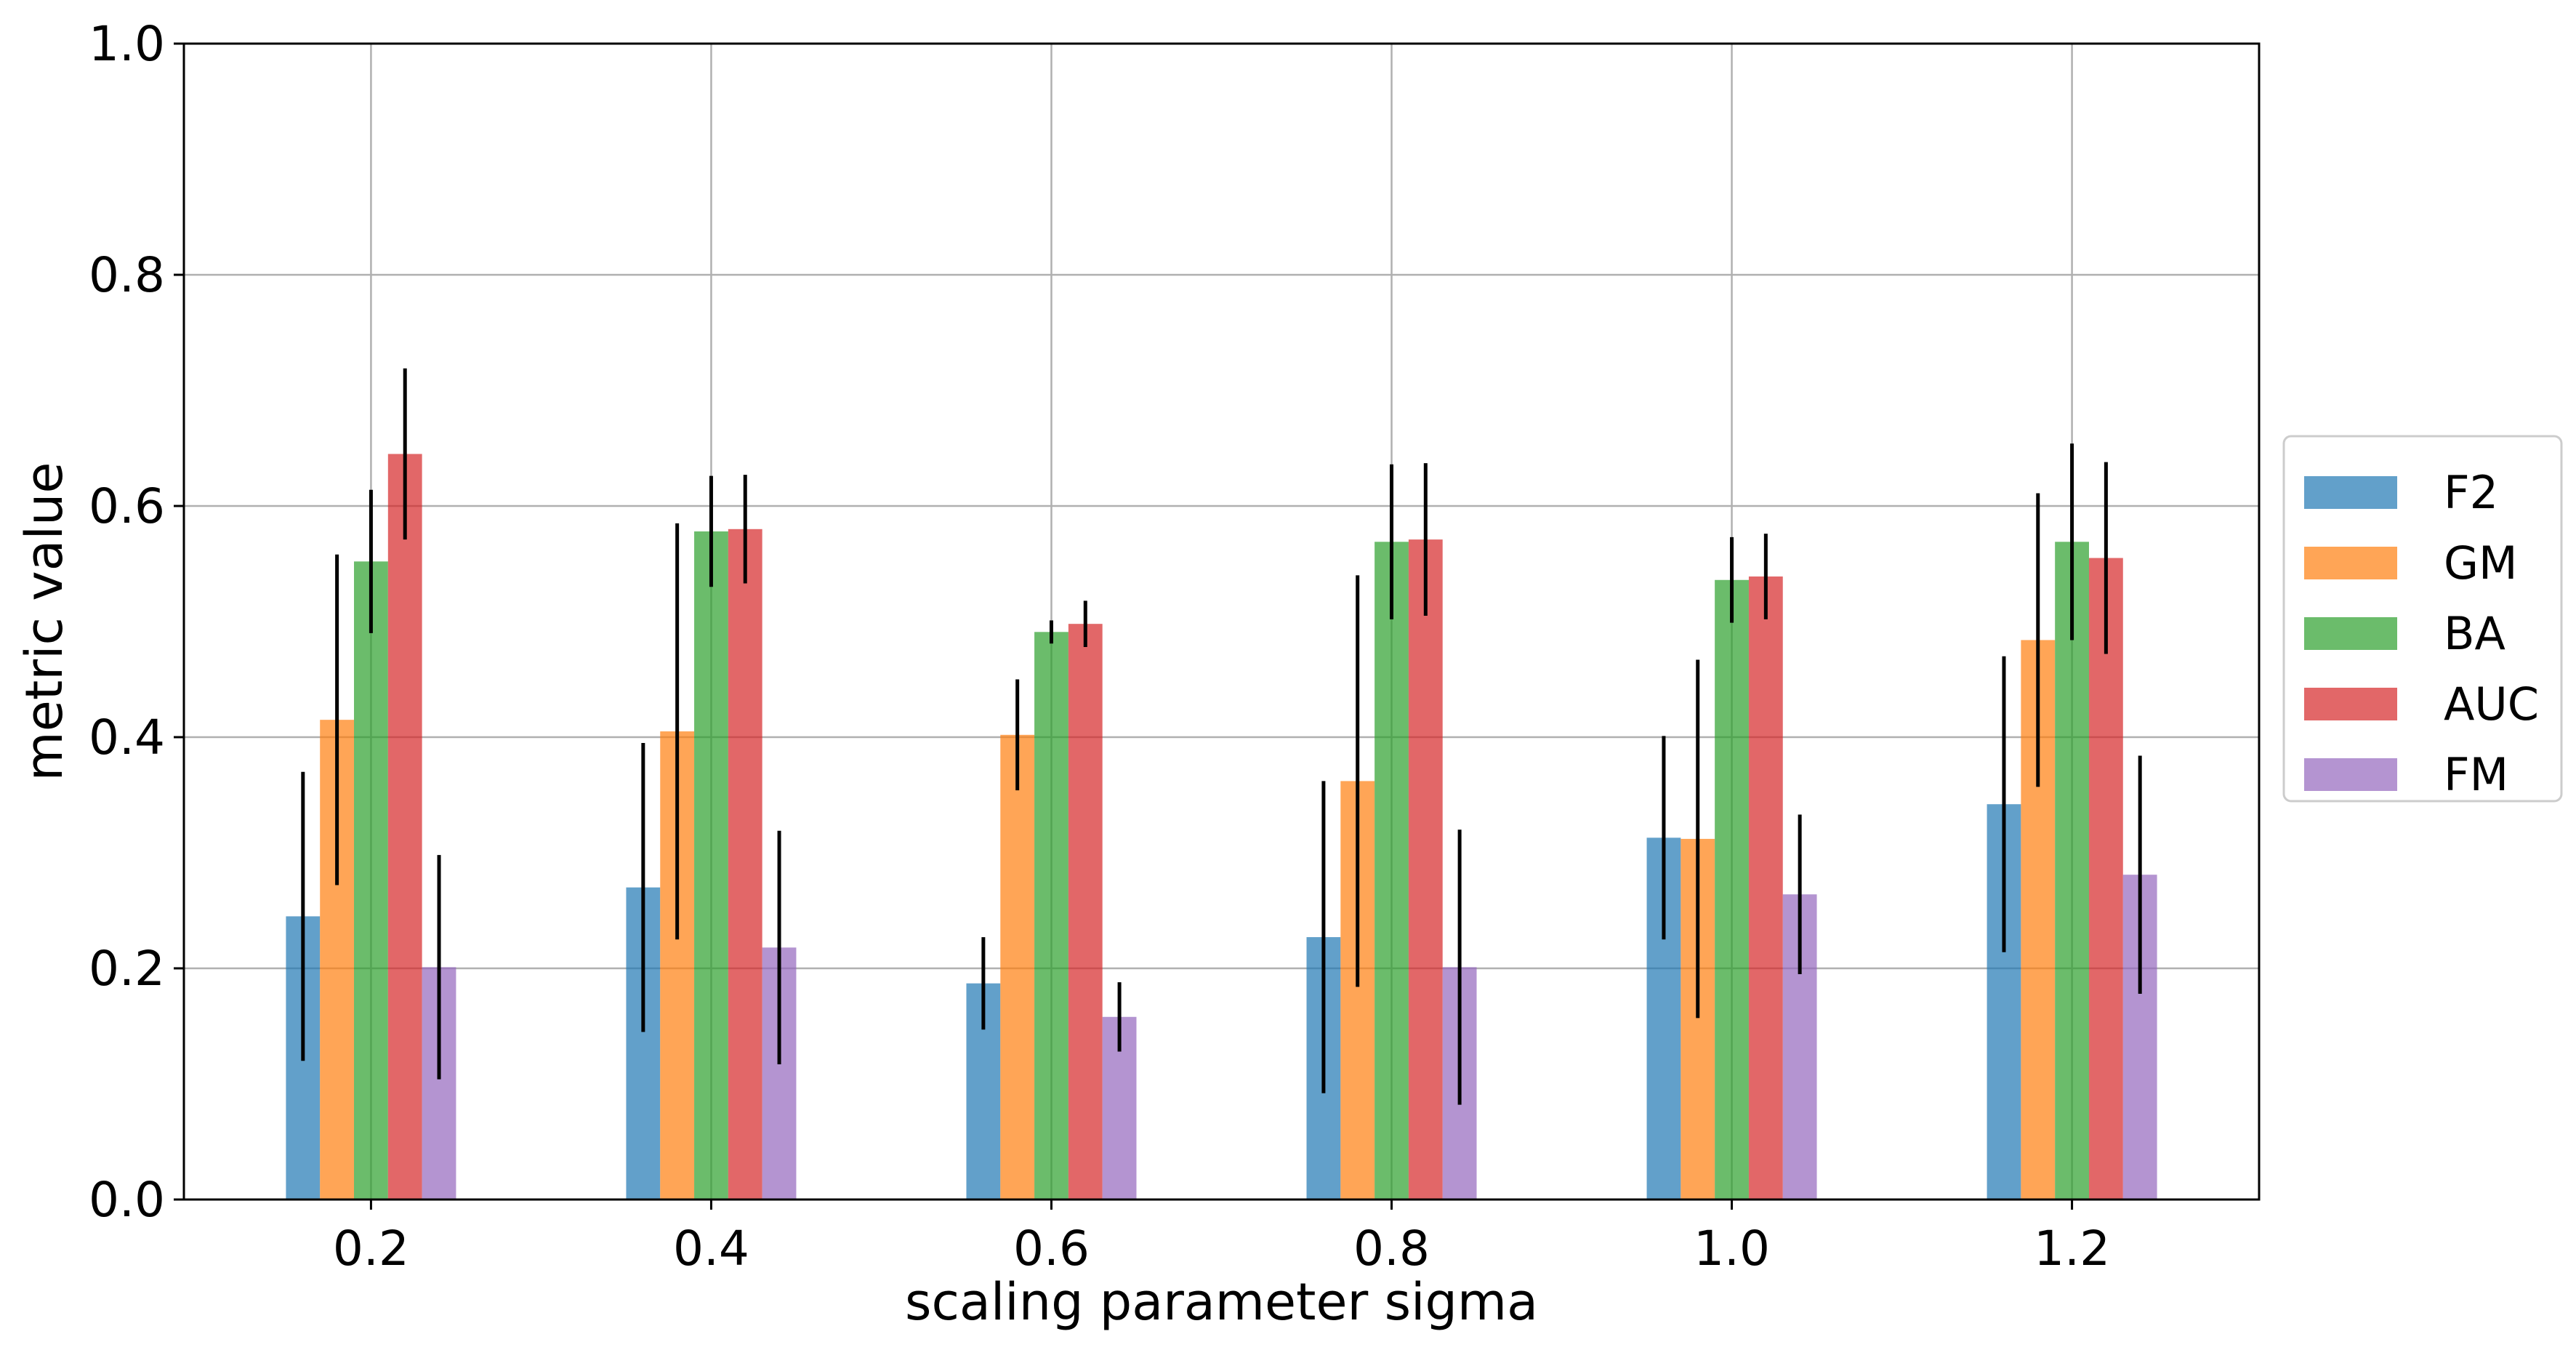 This screenshot has height=1350, width=2576. Describe the element at coordinates (127, 506) in the screenshot. I see `y-tick-label: 0.6` at that location.